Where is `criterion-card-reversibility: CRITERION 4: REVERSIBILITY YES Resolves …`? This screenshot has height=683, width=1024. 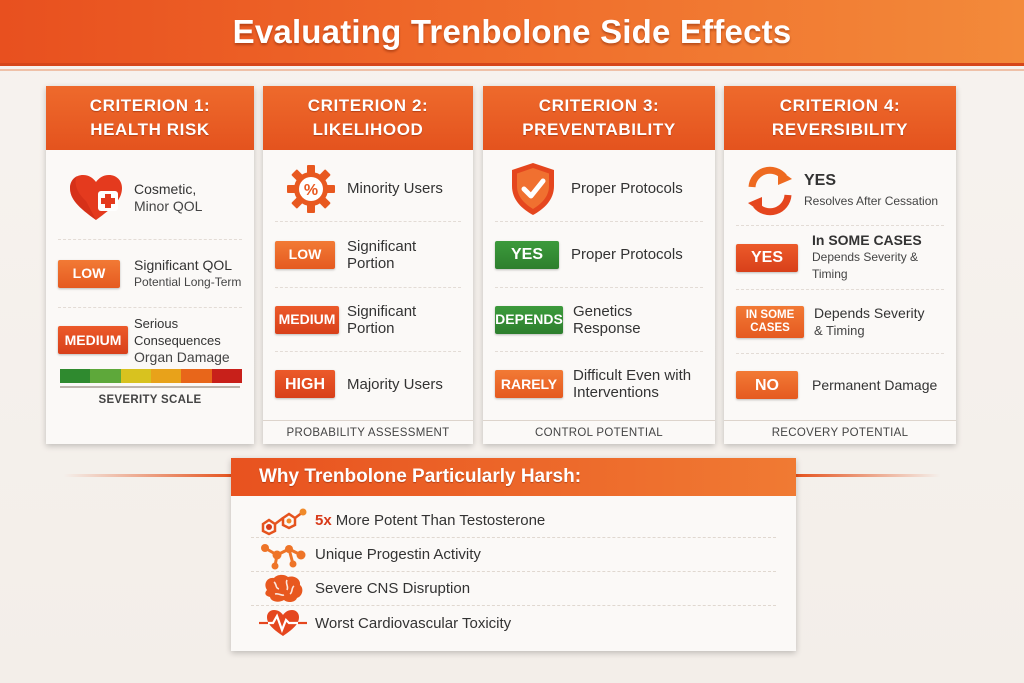 criterion-card-reversibility: CRITERION 4: REVERSIBILITY YES Resolves … is located at coordinates (840, 265).